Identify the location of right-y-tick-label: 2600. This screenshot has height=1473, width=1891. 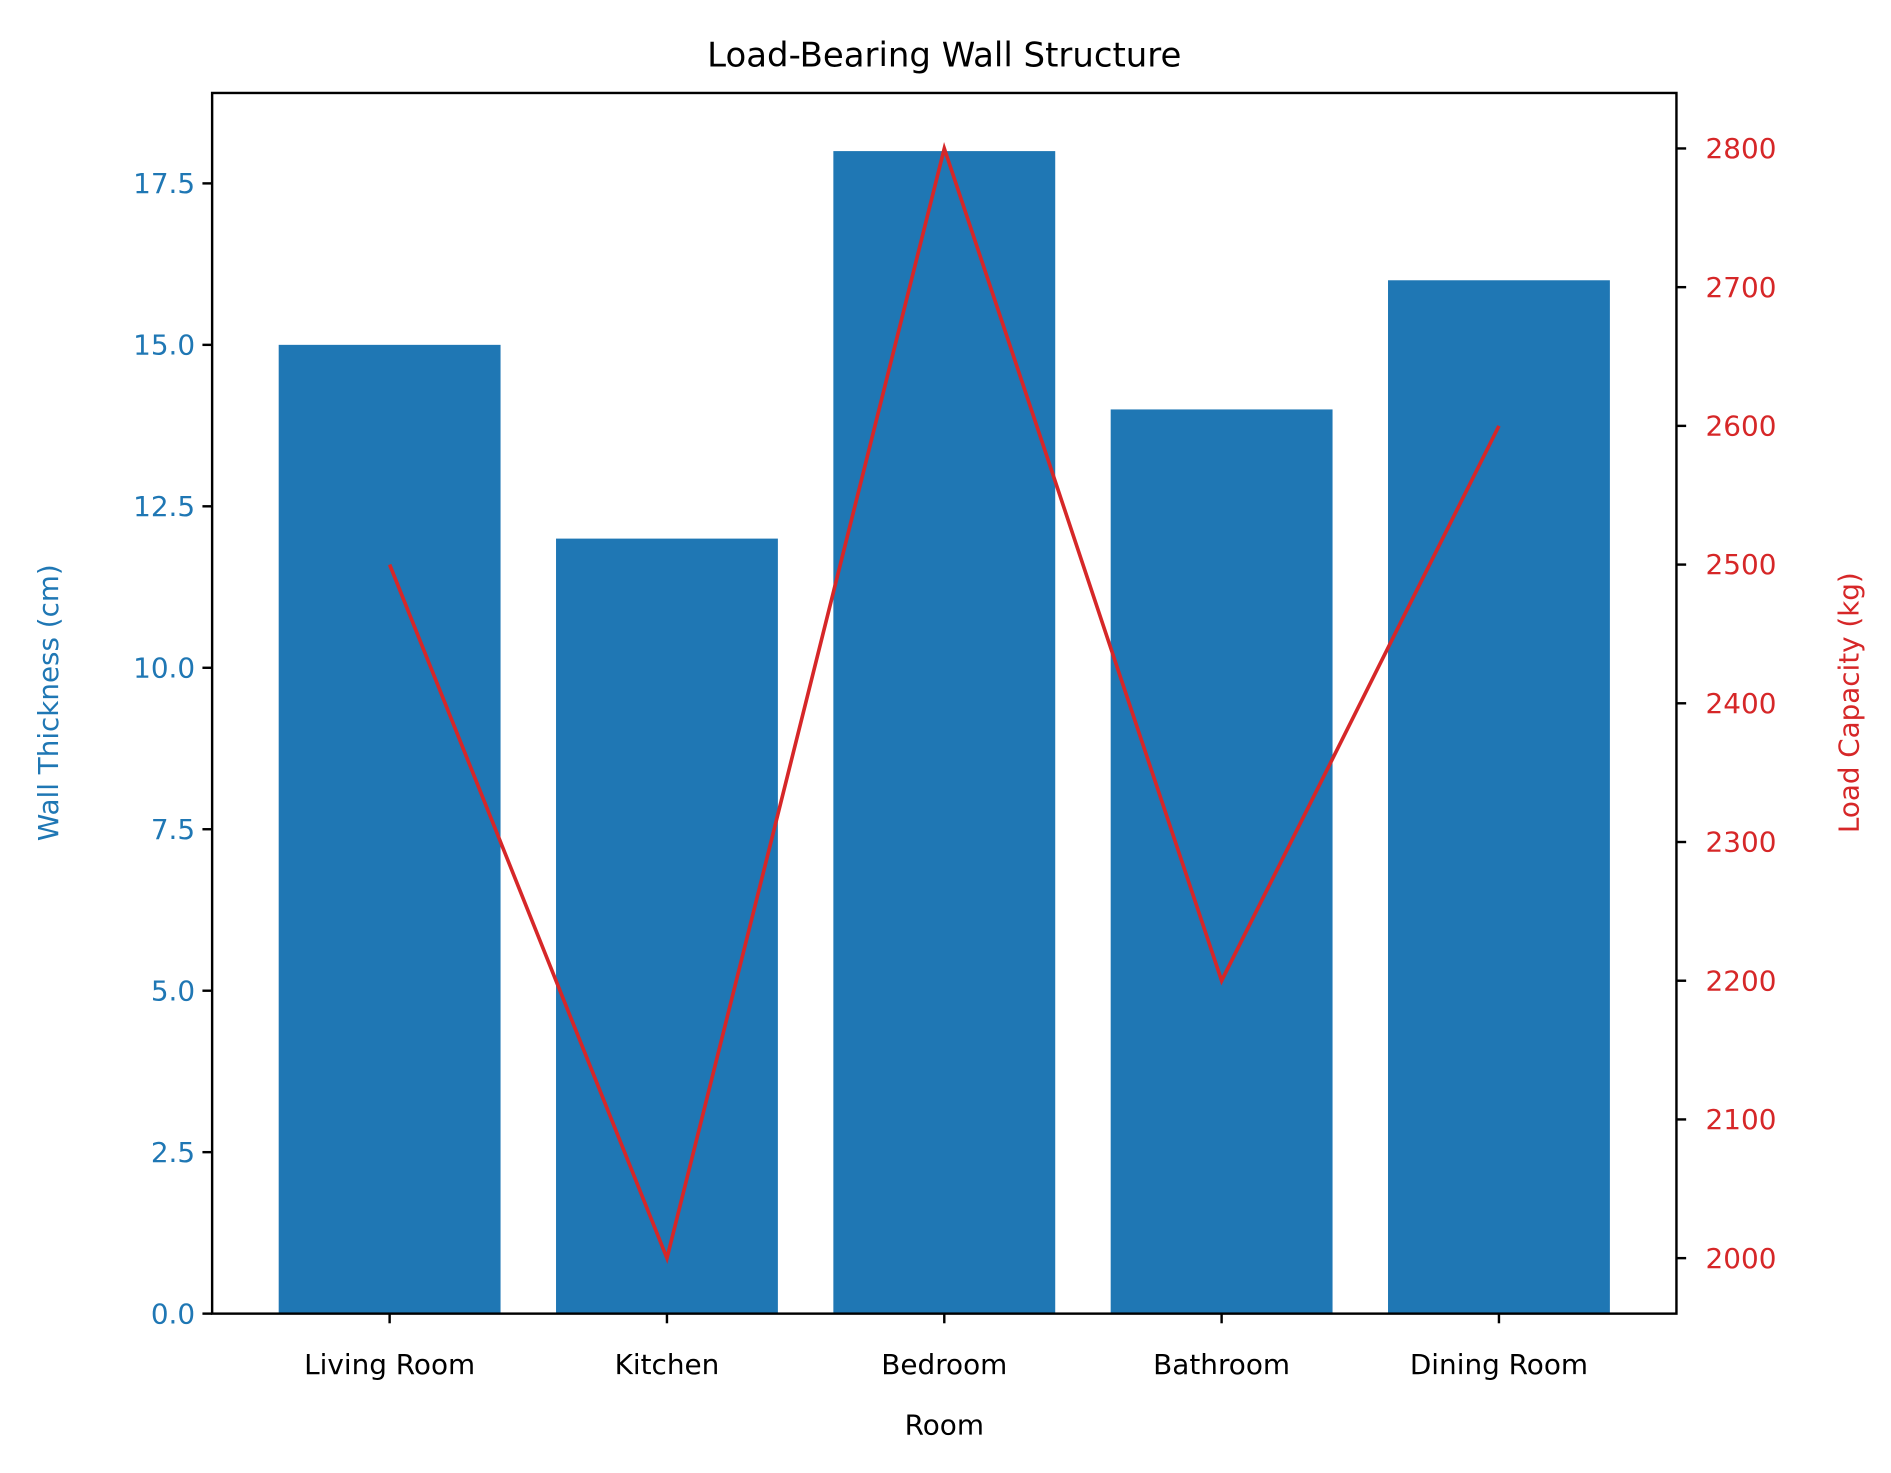
(1741, 426).